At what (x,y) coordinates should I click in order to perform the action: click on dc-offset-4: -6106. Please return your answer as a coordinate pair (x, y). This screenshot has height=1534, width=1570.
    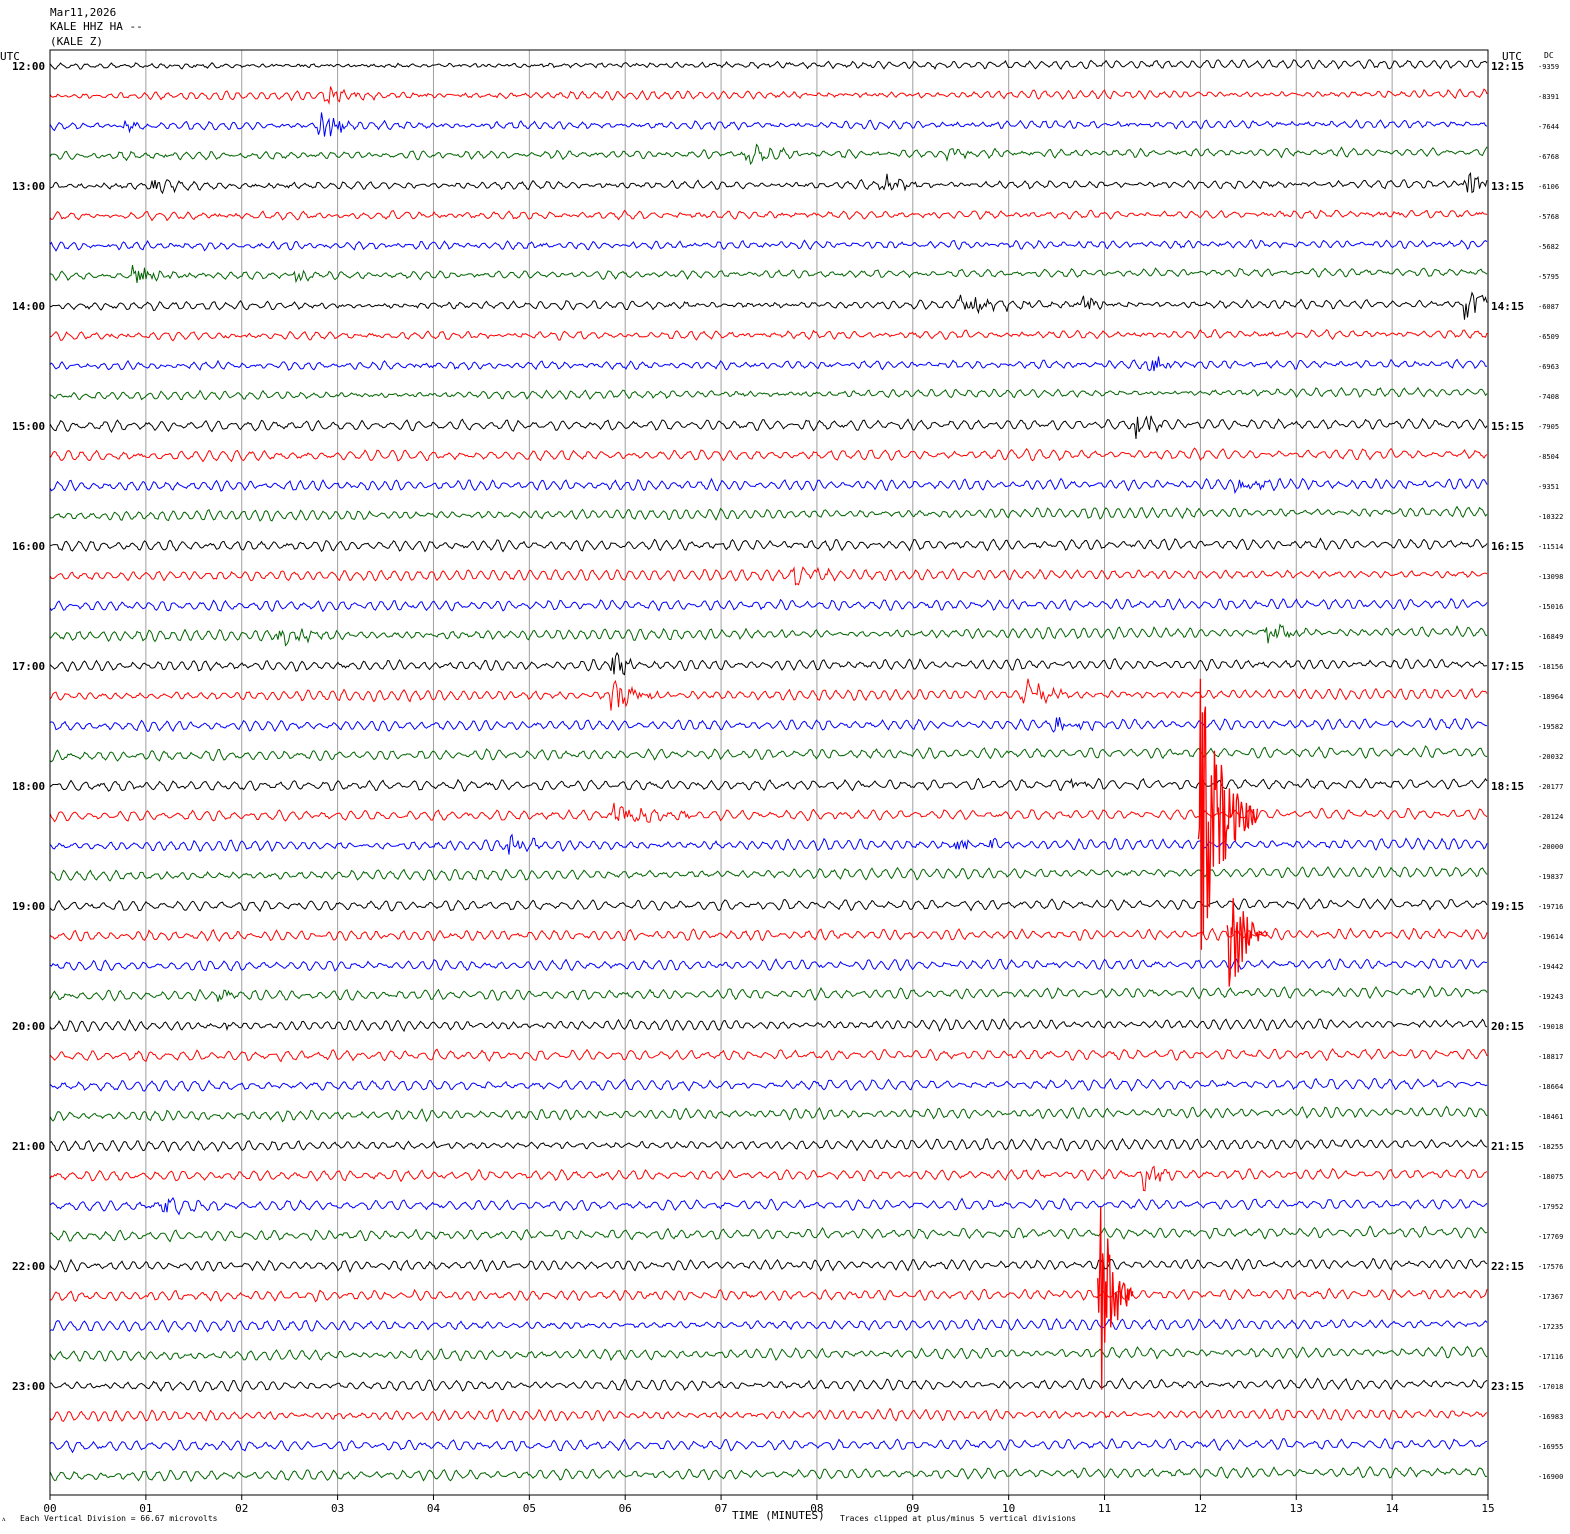
    Looking at the image, I should click on (1548, 187).